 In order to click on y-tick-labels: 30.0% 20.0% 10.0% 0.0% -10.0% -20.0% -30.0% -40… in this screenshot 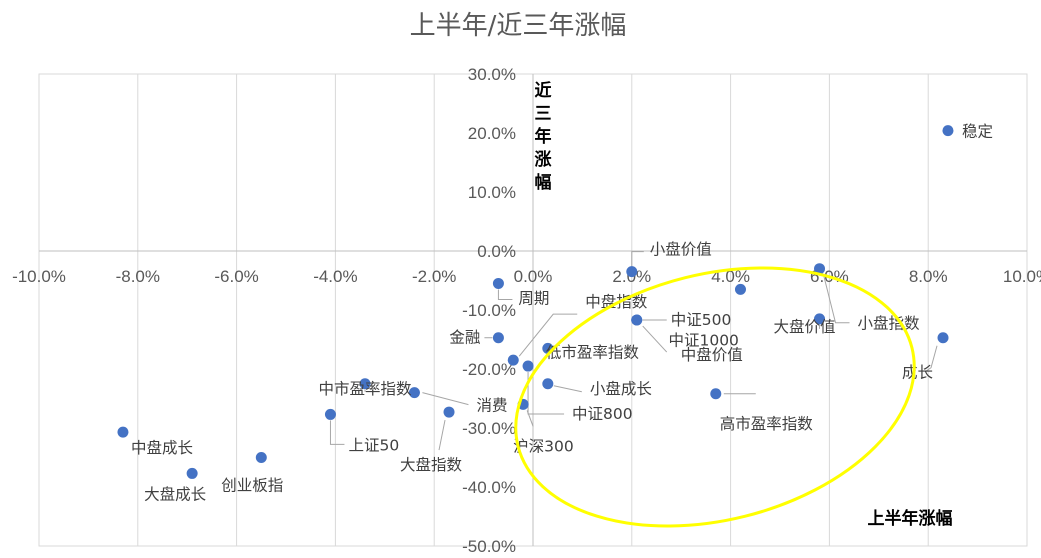, I will do `click(489, 310)`.